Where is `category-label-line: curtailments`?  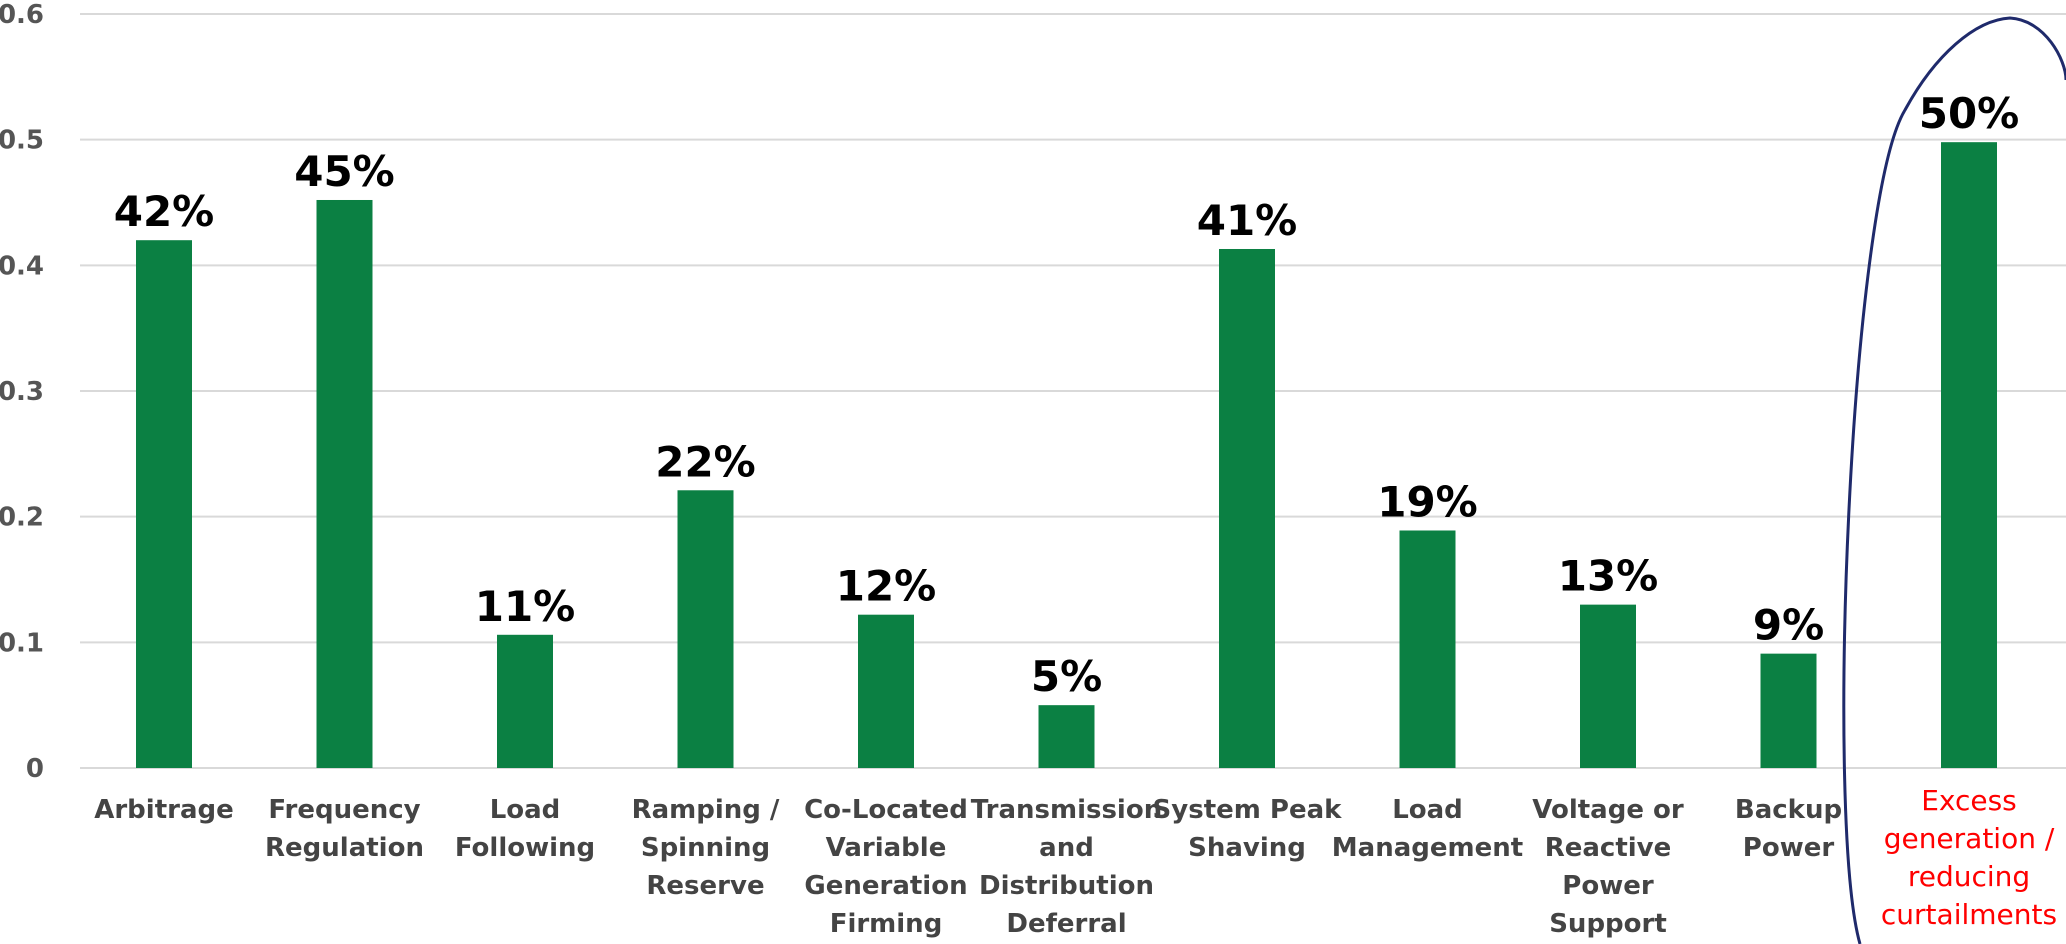
category-label-line: curtailments is located at coordinates (1969, 914).